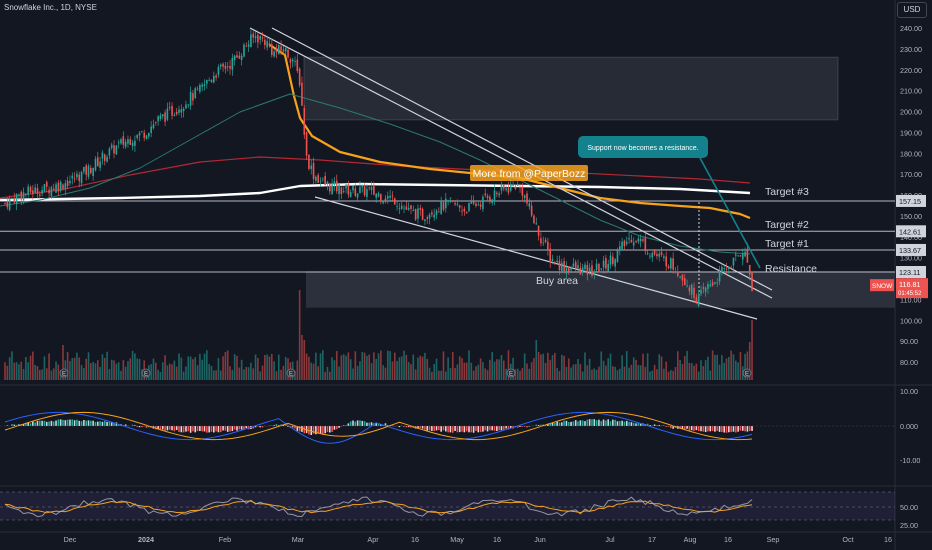  What do you see at coordinates (557, 281) in the screenshot?
I see `buy-area-label: Buy area` at bounding box center [557, 281].